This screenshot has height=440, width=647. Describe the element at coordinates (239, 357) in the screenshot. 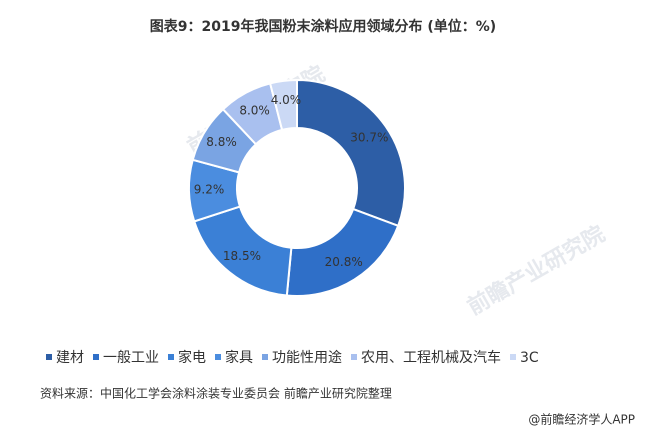

I see `legend-label: 家具` at that location.